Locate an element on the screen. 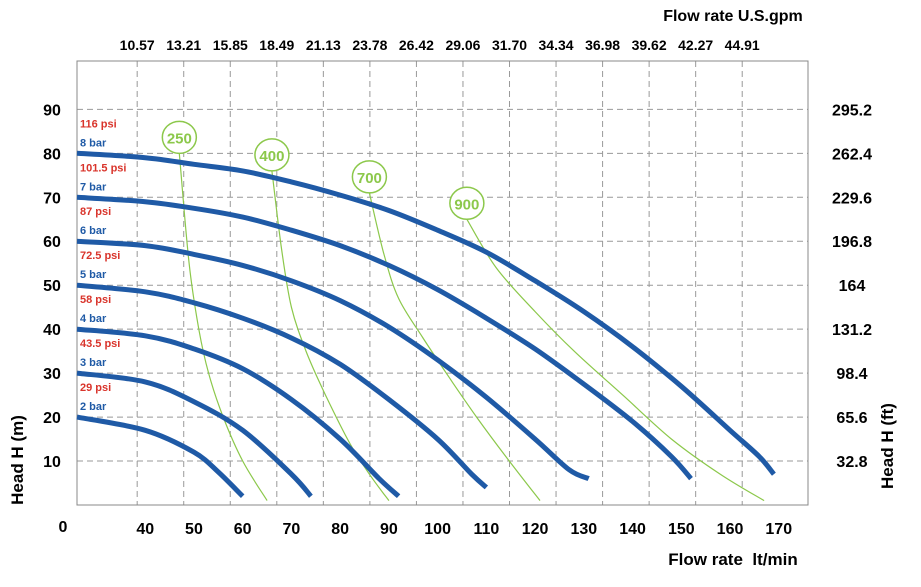 The width and height of the screenshot is (921, 587). x-tick-label: 40 is located at coordinates (145, 529).